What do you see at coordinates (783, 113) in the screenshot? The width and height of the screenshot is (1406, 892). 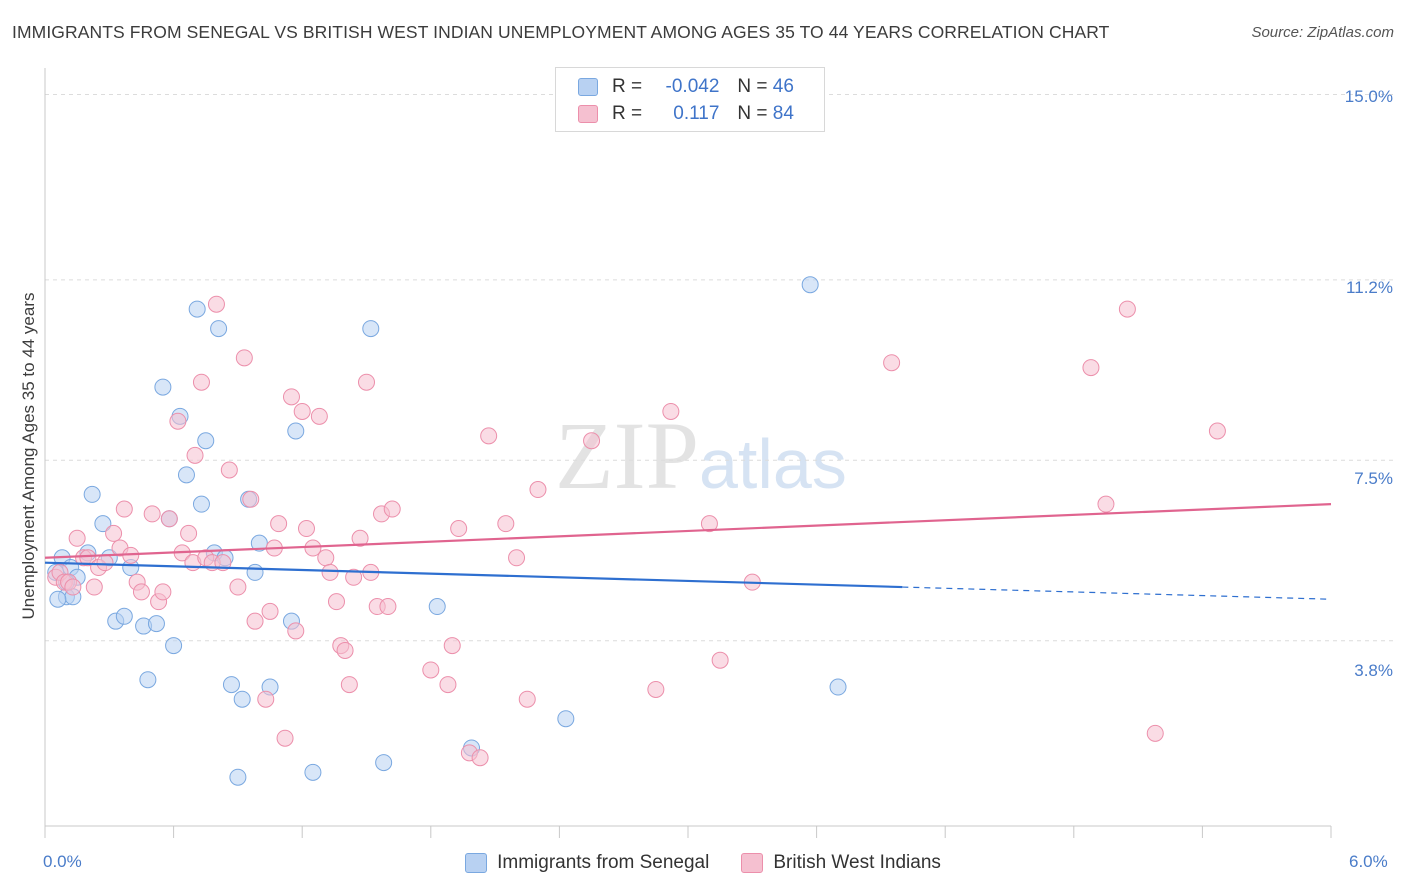 I see `legend-n-value: 84` at bounding box center [783, 113].